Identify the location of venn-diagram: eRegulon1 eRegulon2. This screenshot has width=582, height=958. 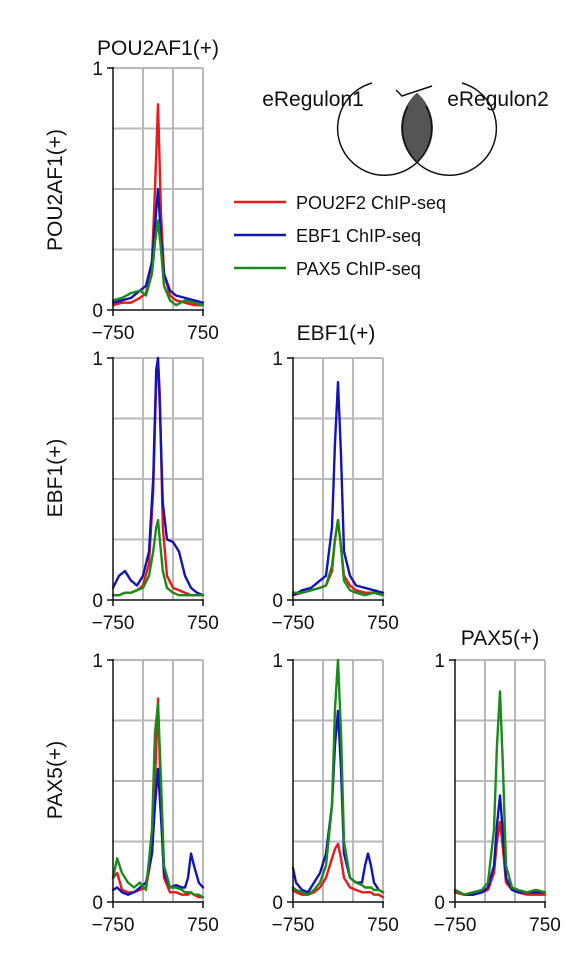
(405, 129).